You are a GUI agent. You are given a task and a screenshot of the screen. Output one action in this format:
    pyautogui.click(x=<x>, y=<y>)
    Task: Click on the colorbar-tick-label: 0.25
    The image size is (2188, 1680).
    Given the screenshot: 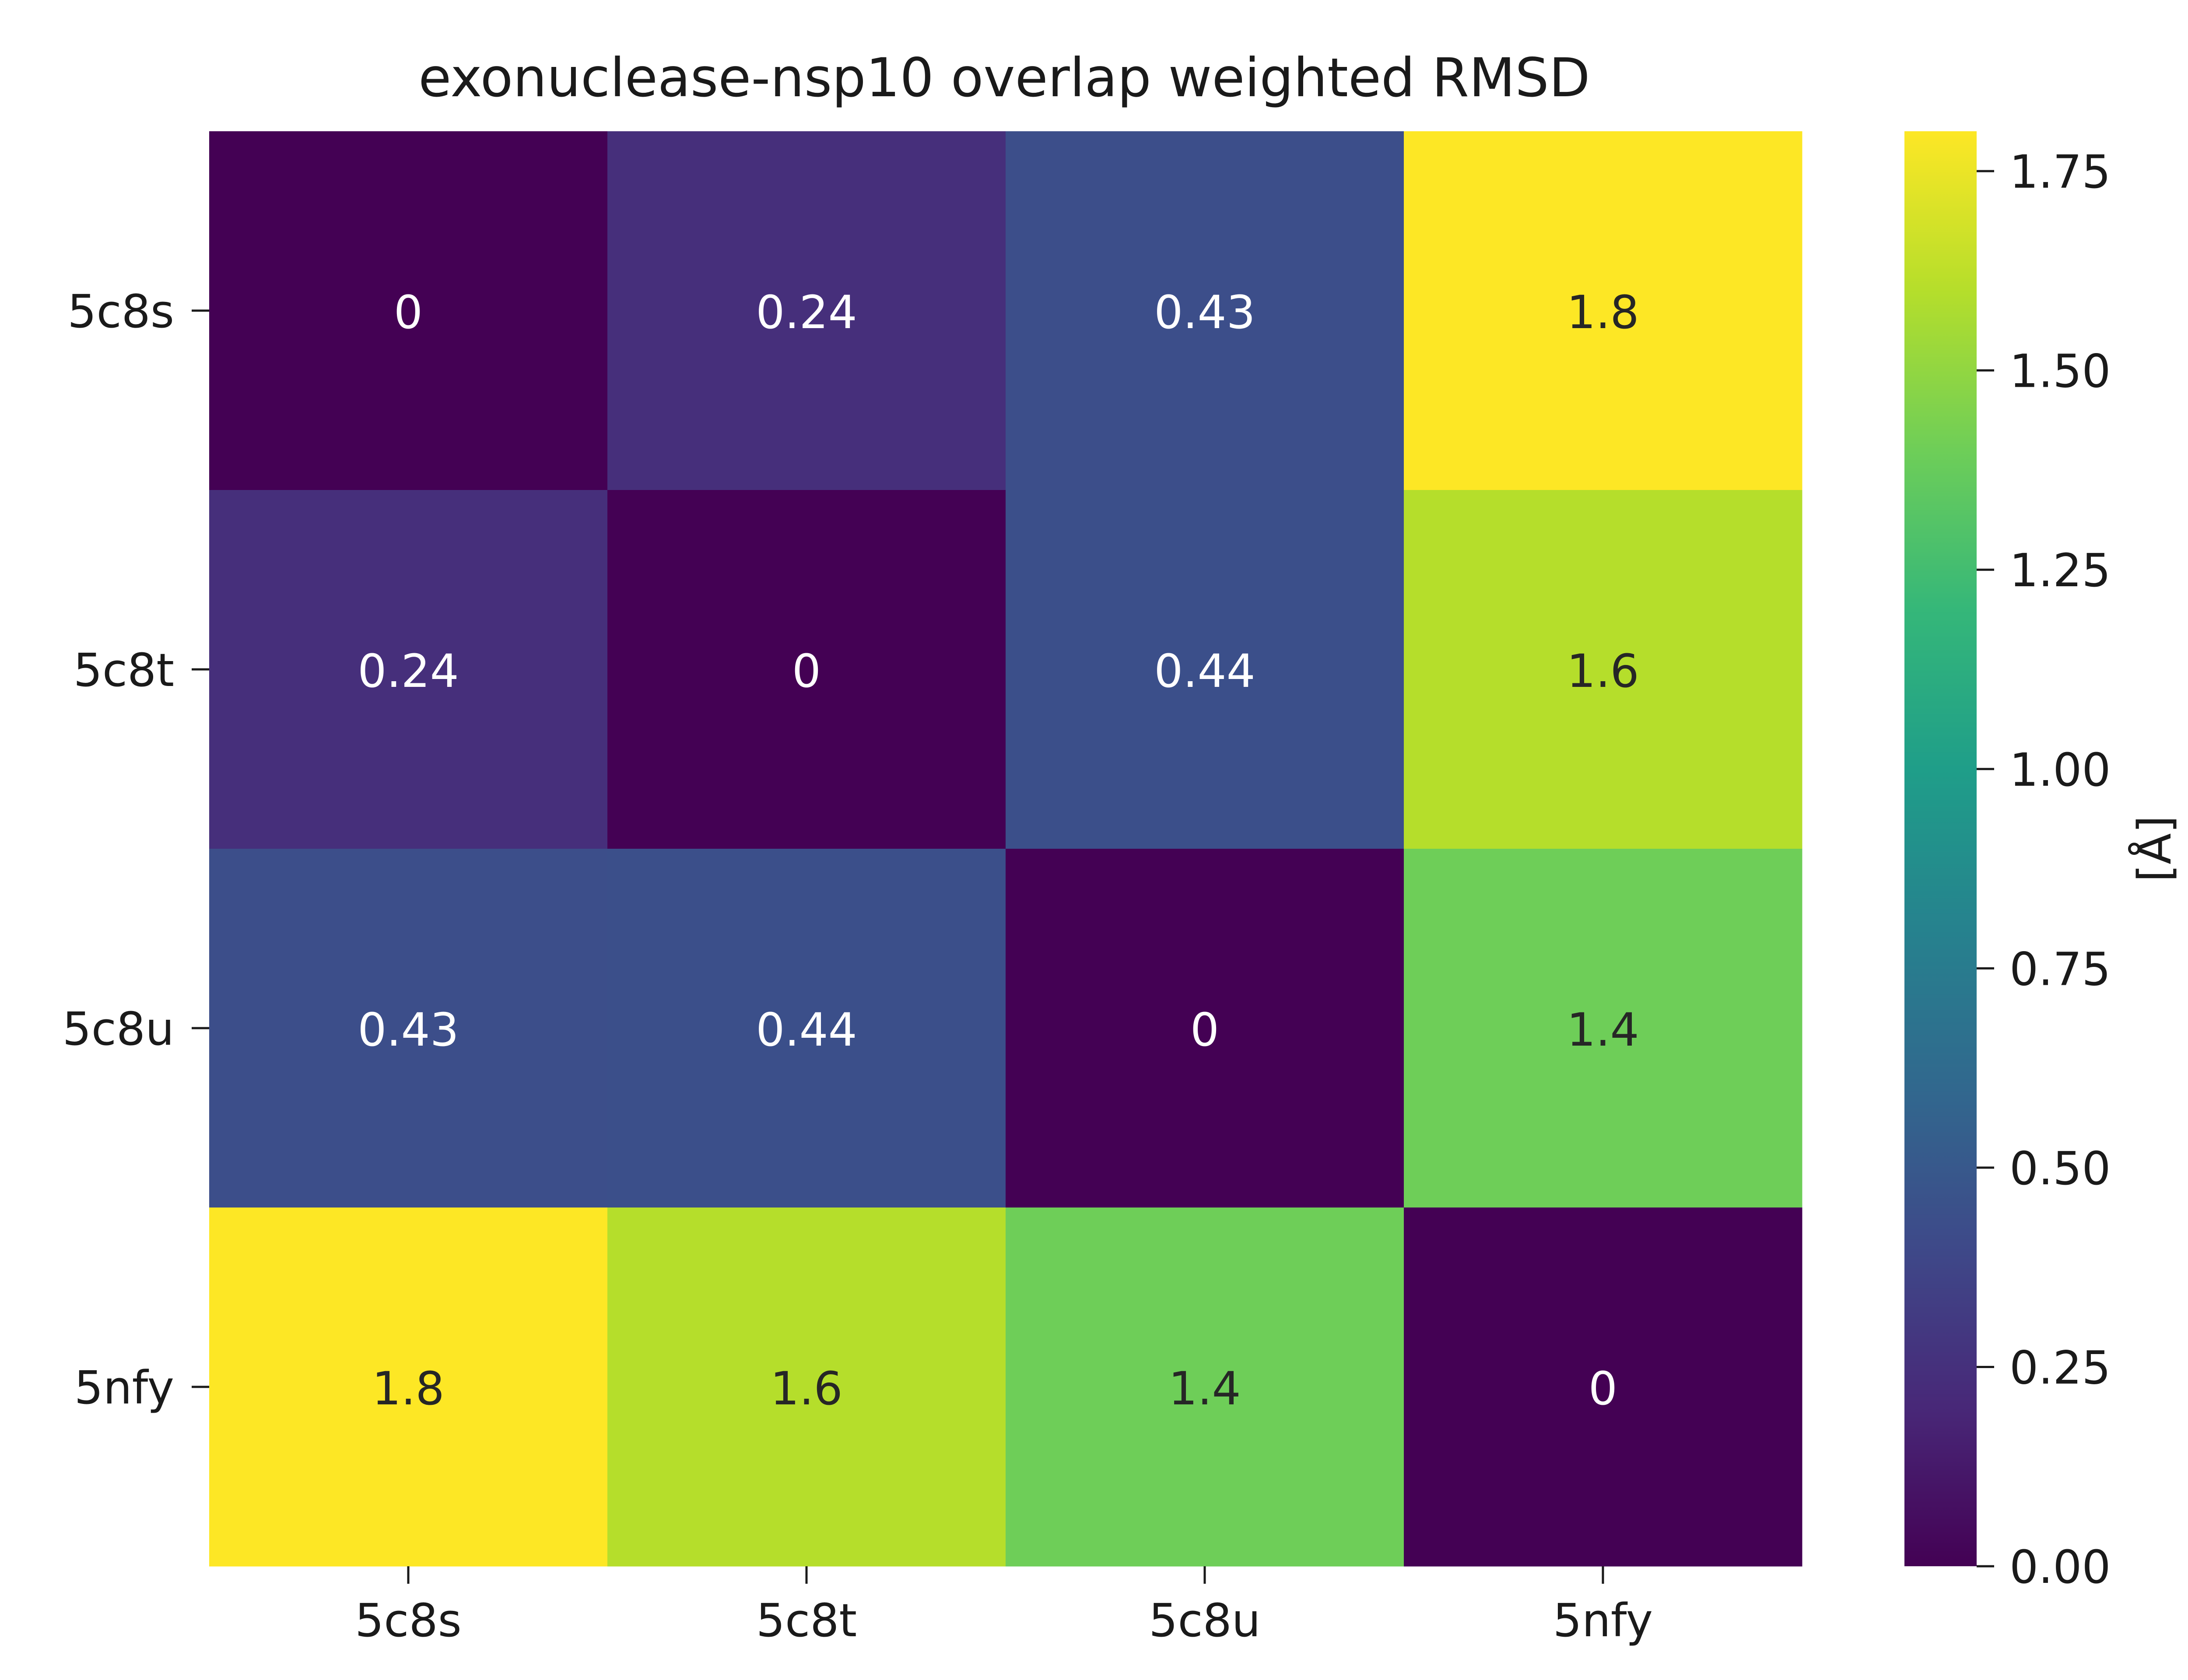 What is the action you would take?
    pyautogui.click(x=2060, y=1367)
    